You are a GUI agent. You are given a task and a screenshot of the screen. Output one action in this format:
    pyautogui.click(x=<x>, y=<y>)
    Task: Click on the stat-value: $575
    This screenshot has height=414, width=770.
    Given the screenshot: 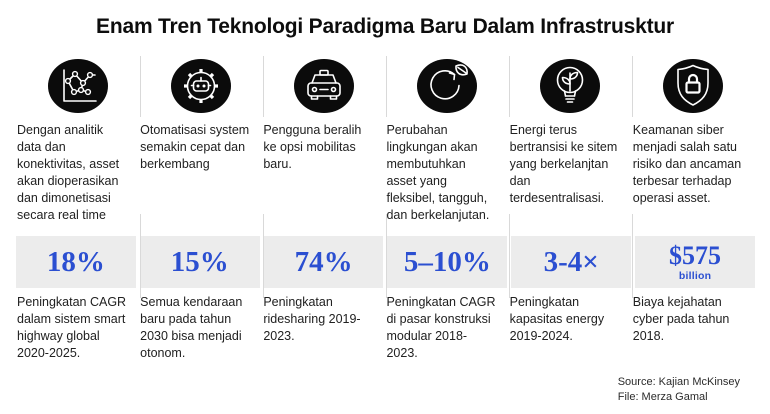 What is the action you would take?
    pyautogui.click(x=695, y=255)
    